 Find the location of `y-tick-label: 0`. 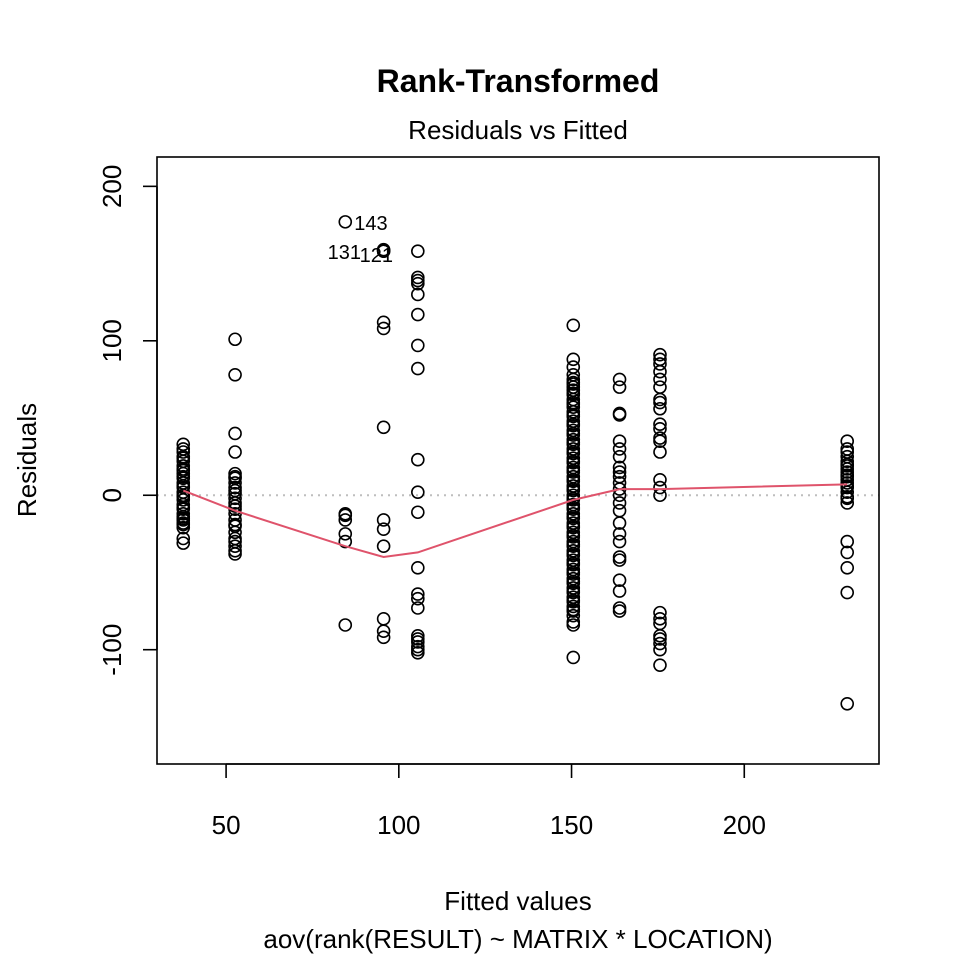

y-tick-label: 0 is located at coordinates (112, 495).